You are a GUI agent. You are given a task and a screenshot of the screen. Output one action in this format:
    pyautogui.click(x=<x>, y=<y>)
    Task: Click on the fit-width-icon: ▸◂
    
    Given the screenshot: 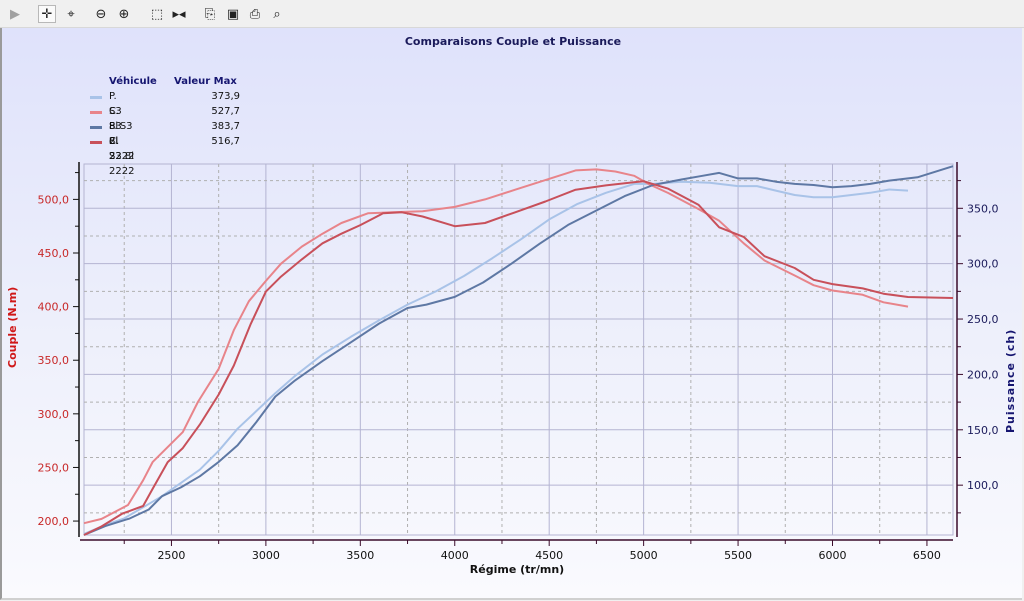 What is the action you would take?
    pyautogui.click(x=179, y=14)
    